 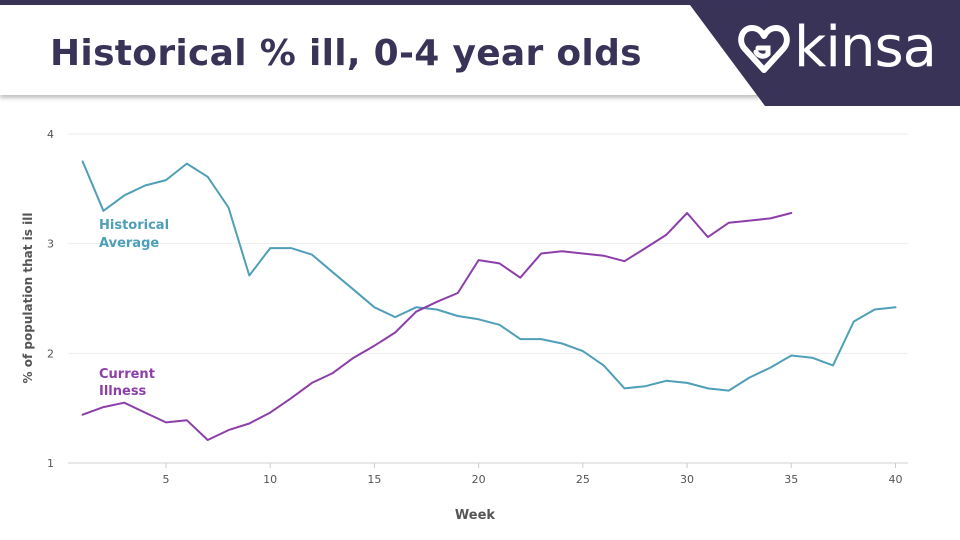 What do you see at coordinates (480, 2) in the screenshot?
I see `header-top-stripe` at bounding box center [480, 2].